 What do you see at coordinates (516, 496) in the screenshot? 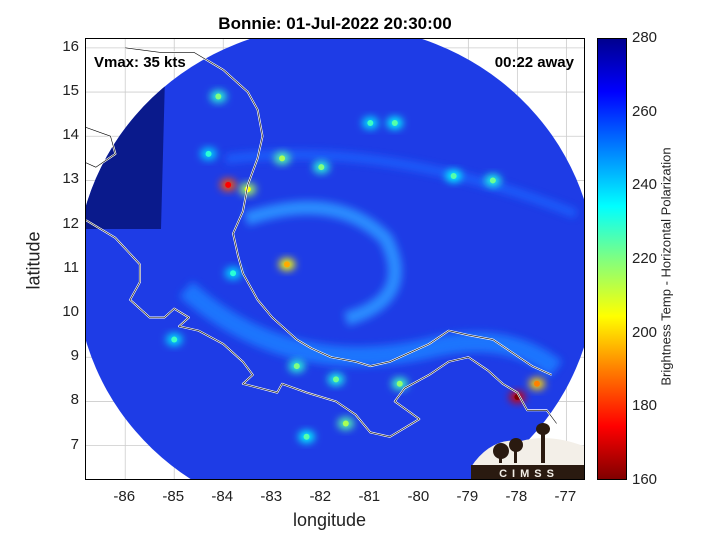
I see `x-tick-label: -78` at bounding box center [516, 496].